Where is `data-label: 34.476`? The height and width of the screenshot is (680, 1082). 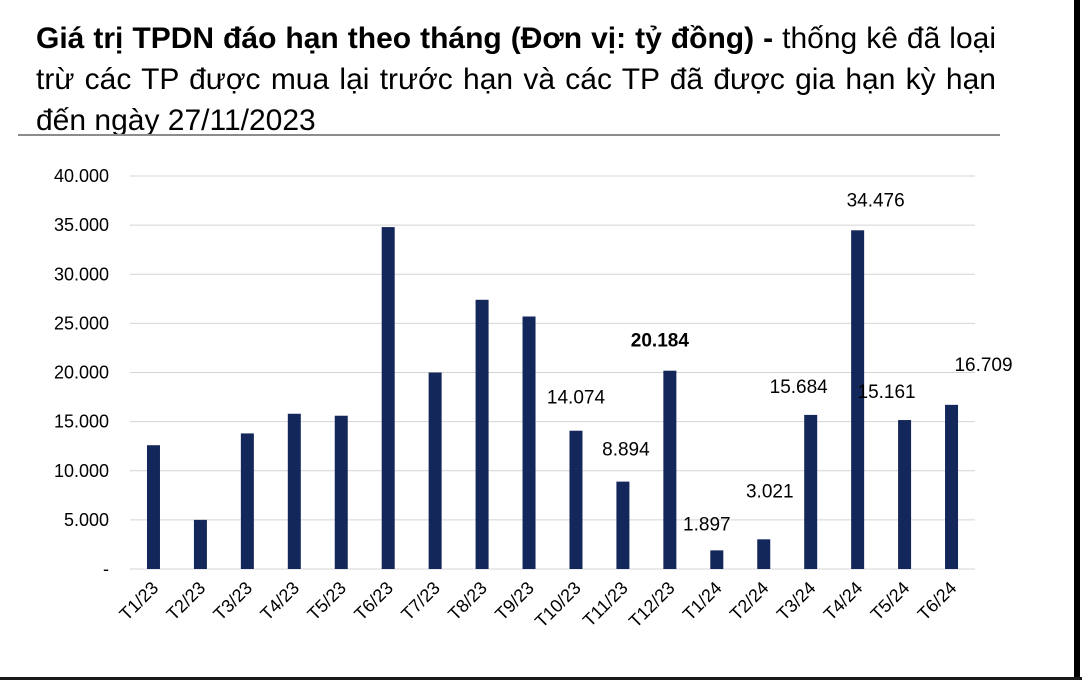
data-label: 34.476 is located at coordinates (876, 200).